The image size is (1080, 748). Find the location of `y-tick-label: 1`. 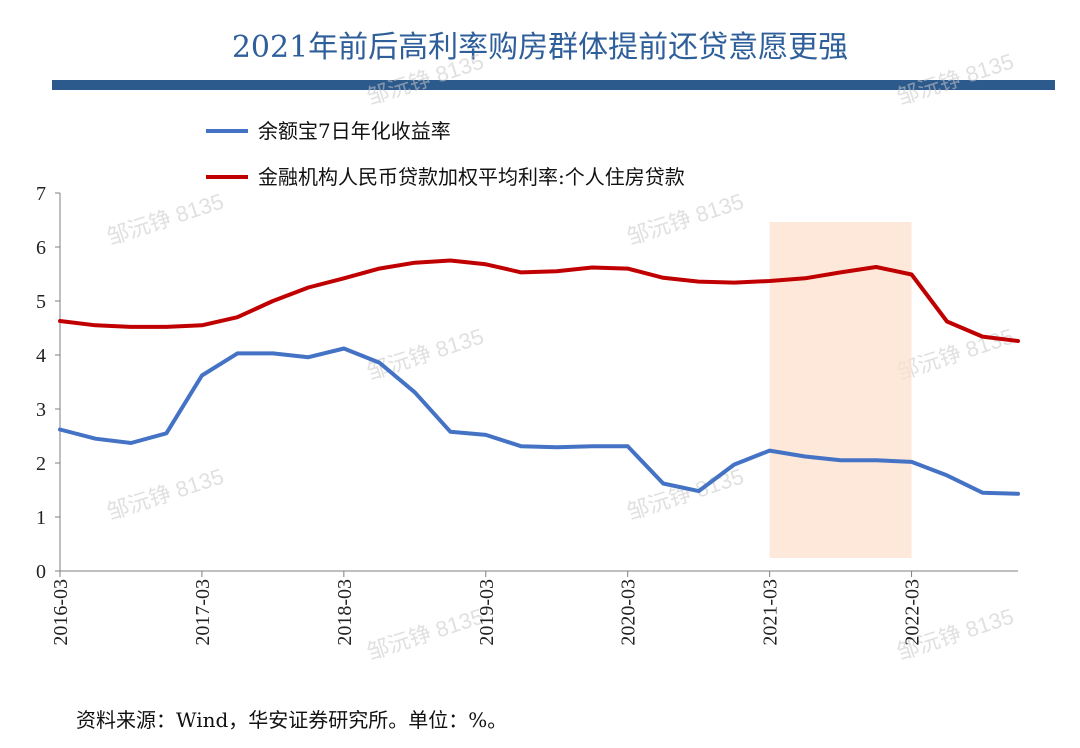

y-tick-label: 1 is located at coordinates (41, 518).